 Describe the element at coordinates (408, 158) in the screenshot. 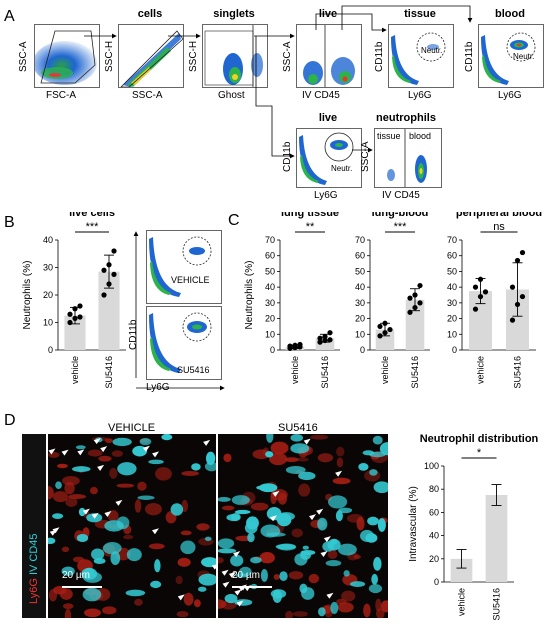

I see `facs-plot-neutrophils: tissue blood` at that location.